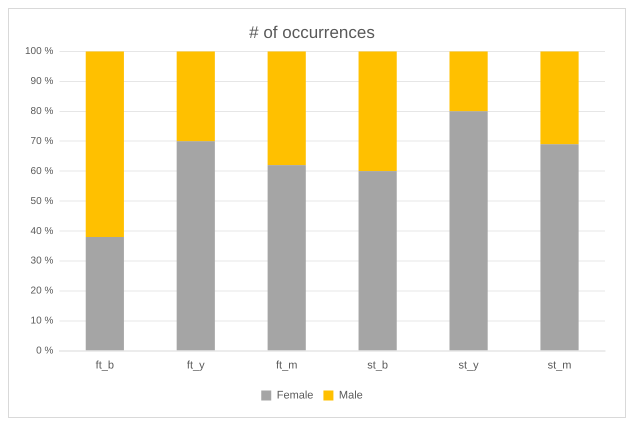  What do you see at coordinates (312, 32) in the screenshot?
I see `chart-title: # of occurrences` at bounding box center [312, 32].